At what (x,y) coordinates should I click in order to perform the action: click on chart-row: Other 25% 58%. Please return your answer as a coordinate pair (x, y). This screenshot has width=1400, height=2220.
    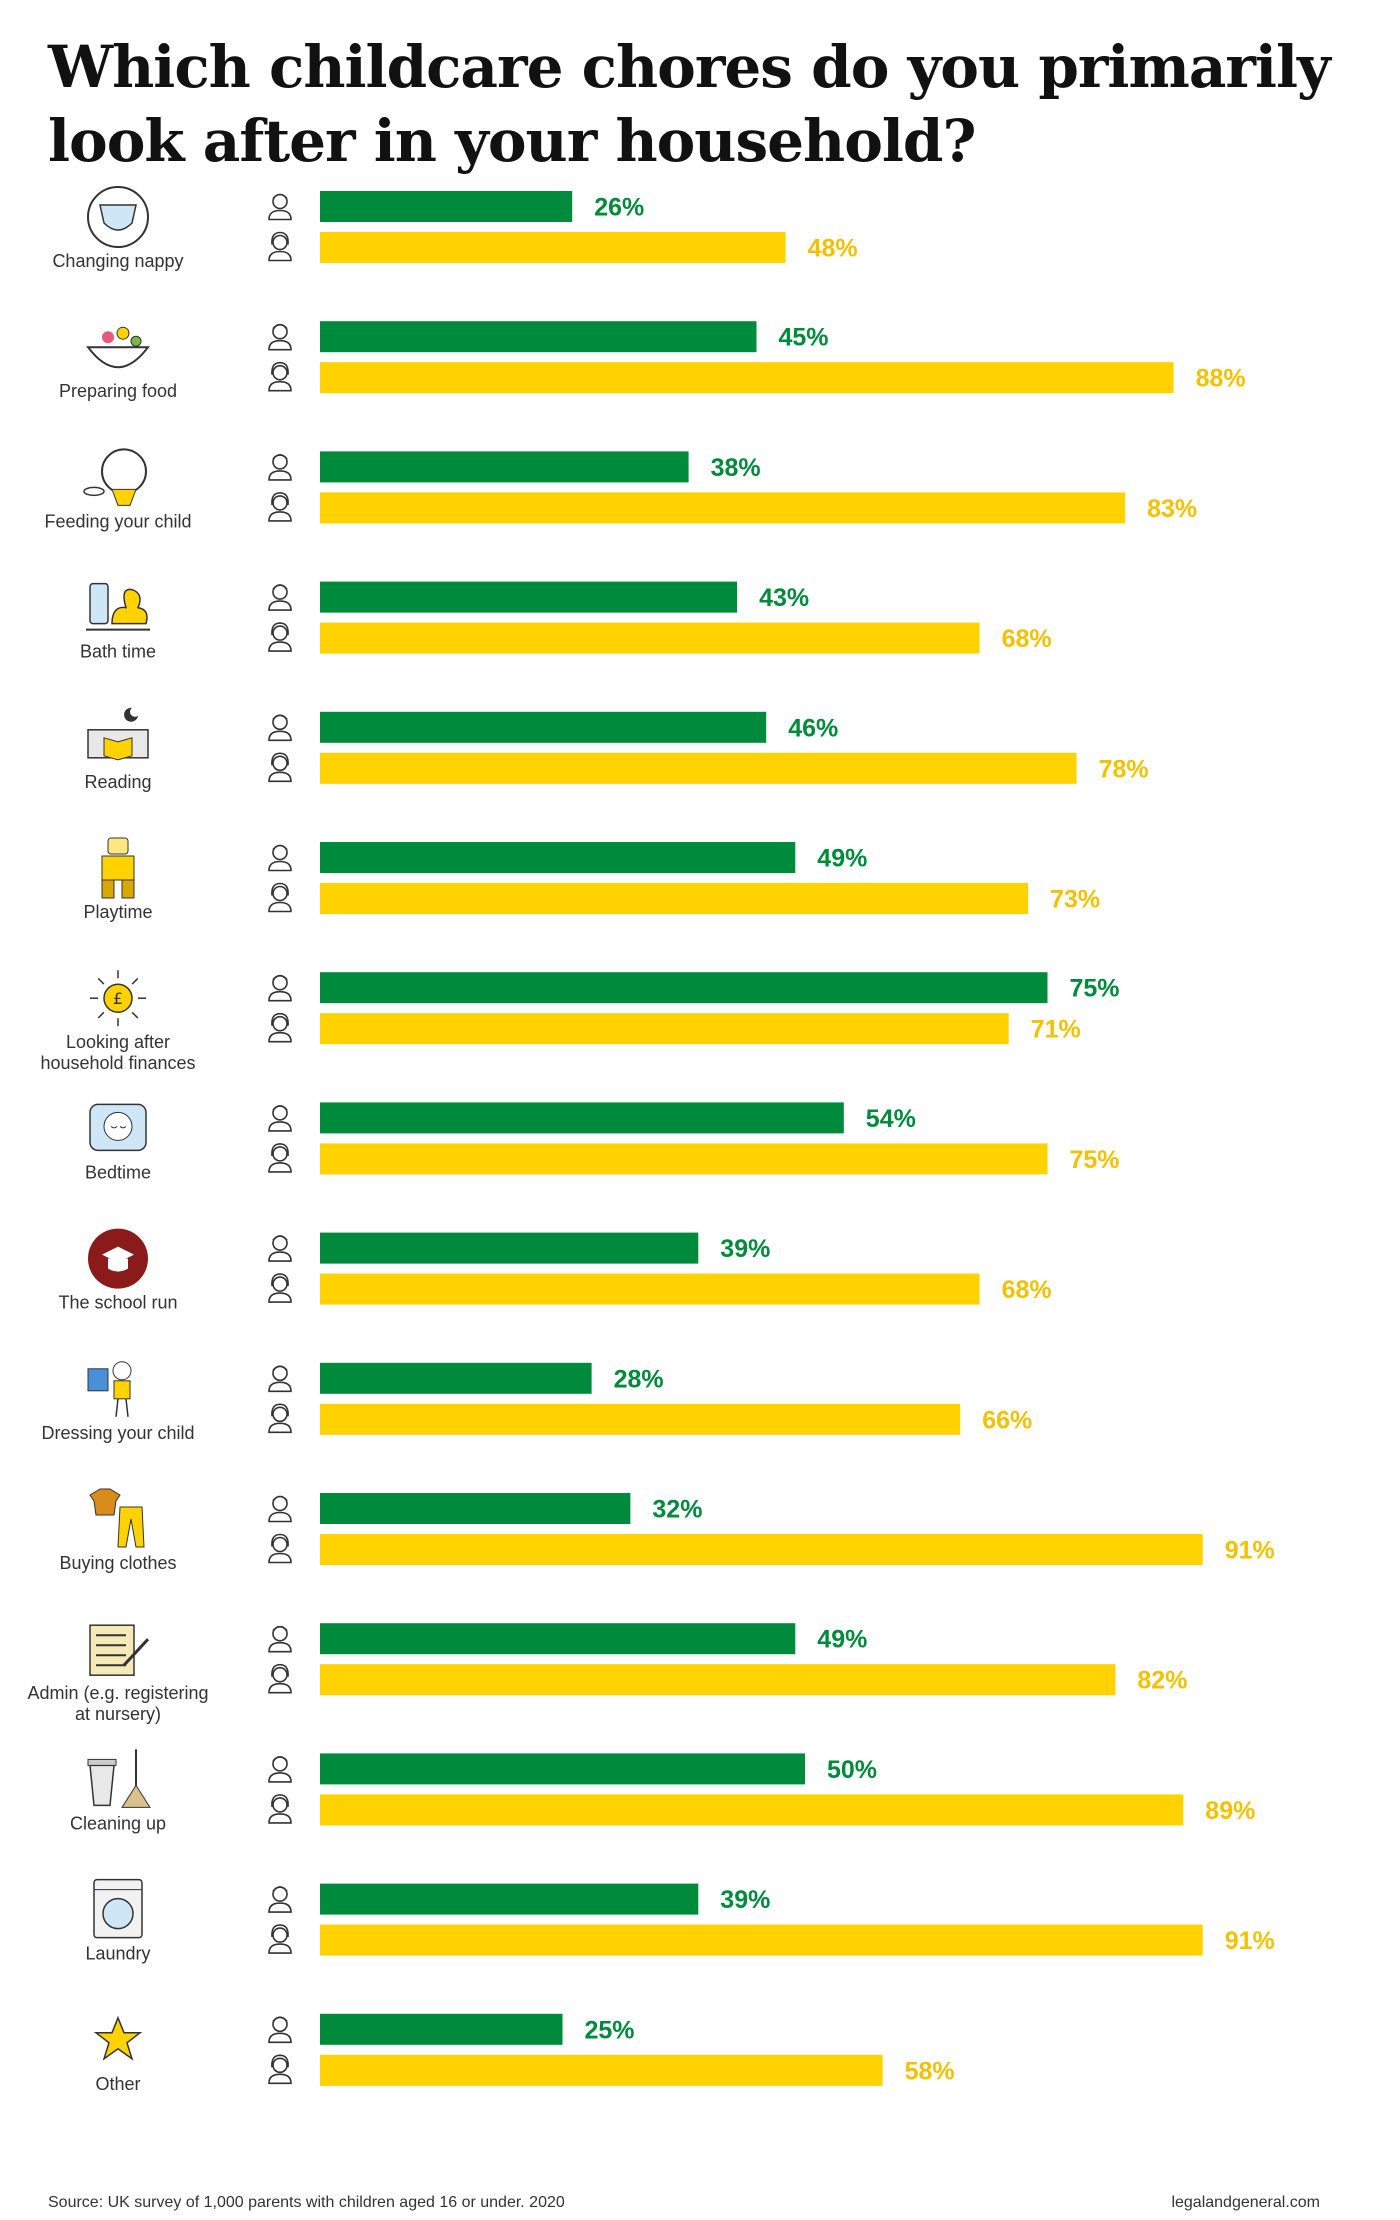
    Looking at the image, I should click on (524, 2053).